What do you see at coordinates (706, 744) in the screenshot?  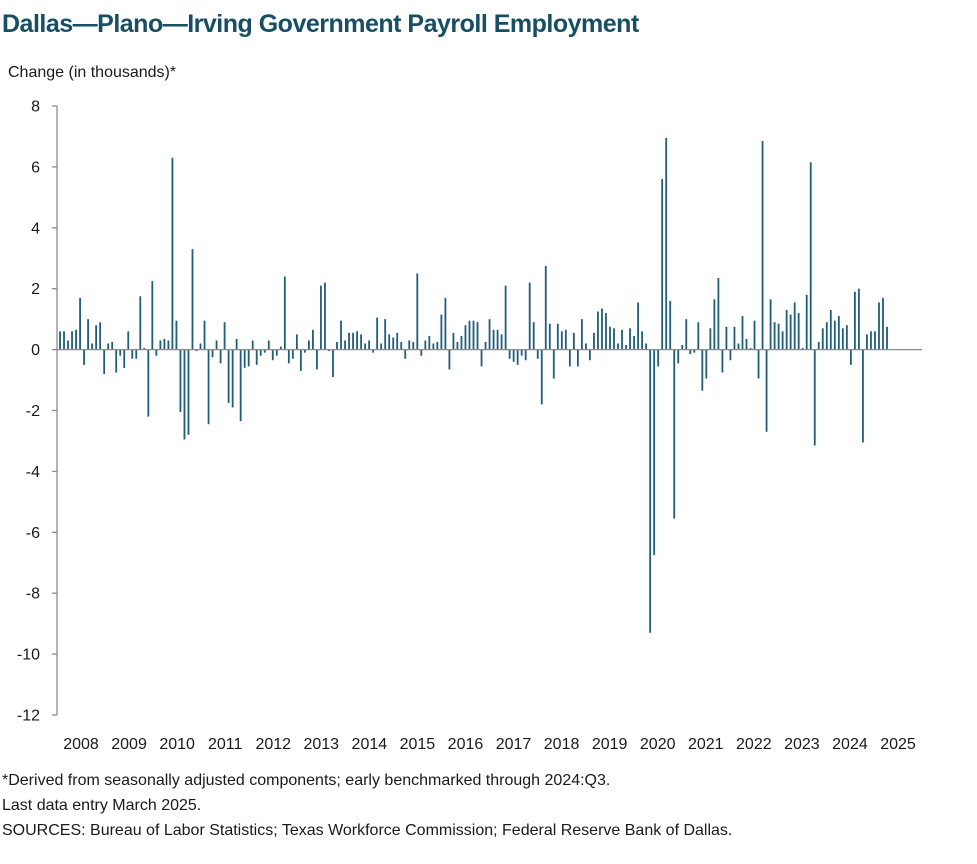 I see `x-tick-label: 2021` at bounding box center [706, 744].